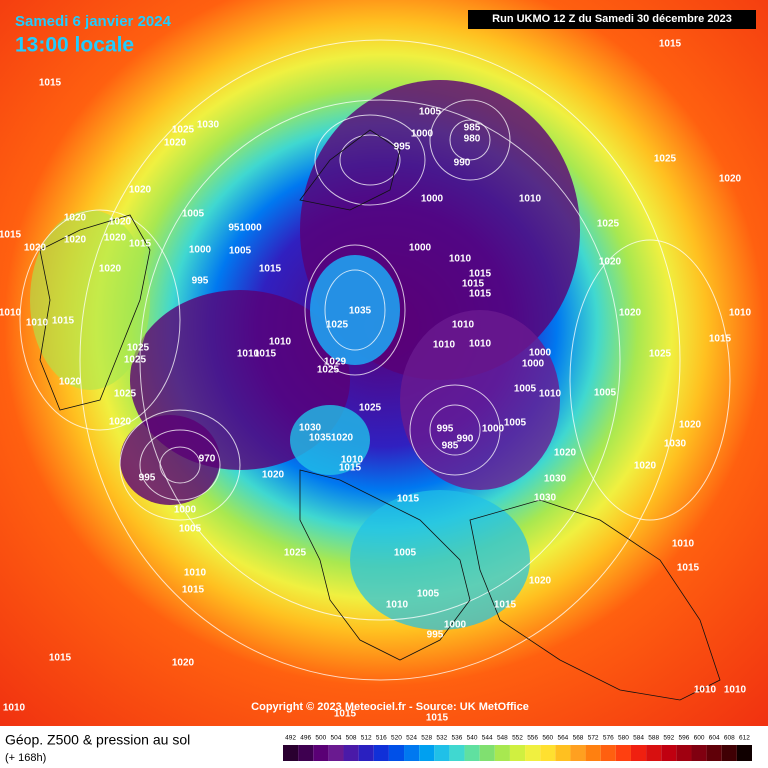 The width and height of the screenshot is (768, 768). Describe the element at coordinates (336, 738) in the screenshot. I see `scale-label: 504` at that location.